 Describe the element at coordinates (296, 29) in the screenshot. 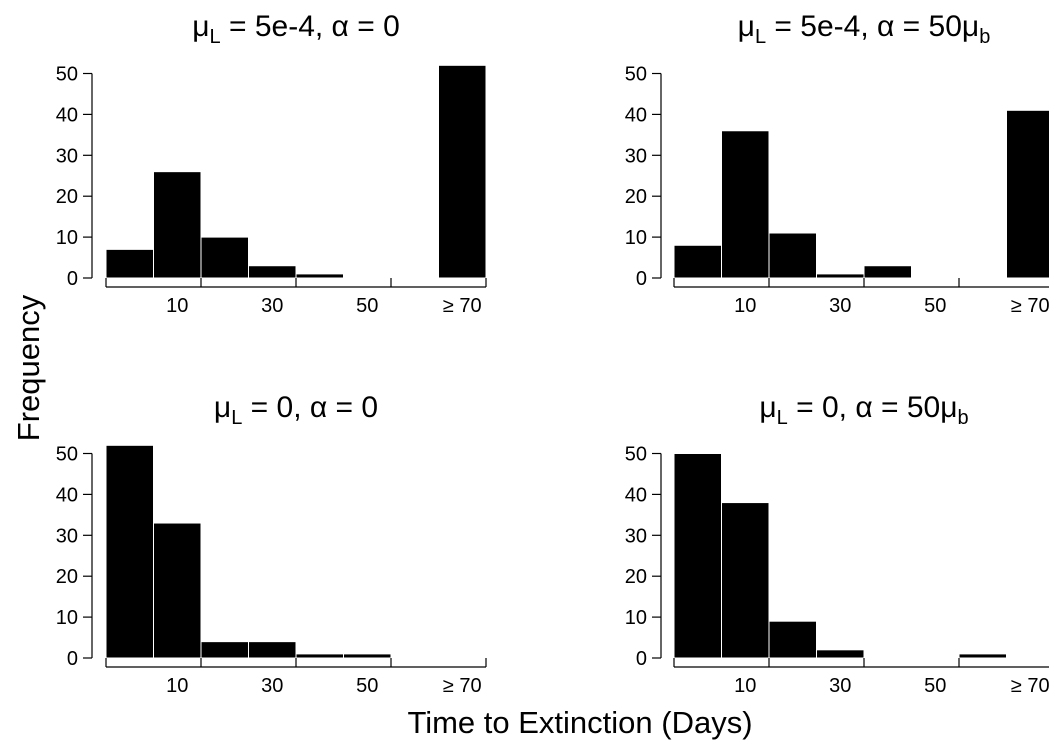

I see `panel-title: μL = 5e-4, α = 0` at that location.